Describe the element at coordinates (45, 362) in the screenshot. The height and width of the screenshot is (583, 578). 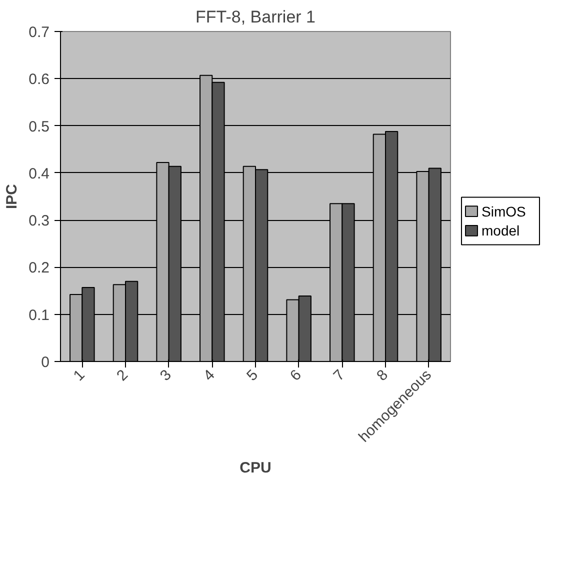
I see `y-tick-label: 0` at that location.